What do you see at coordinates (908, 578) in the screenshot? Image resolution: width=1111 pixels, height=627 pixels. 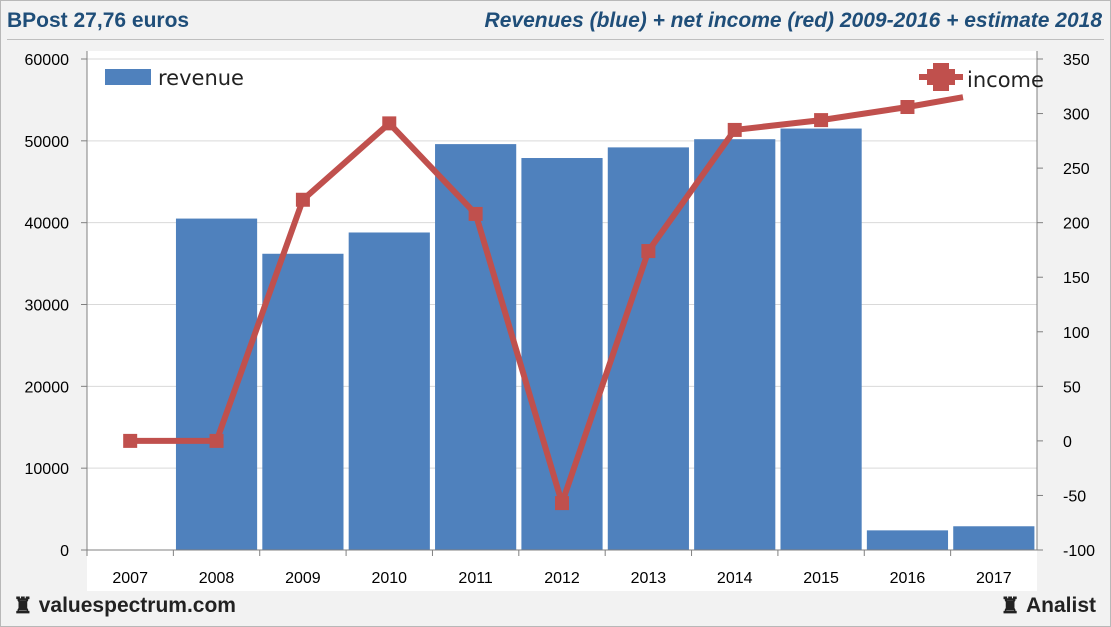 I see `x-tick-label: 2016` at bounding box center [908, 578].